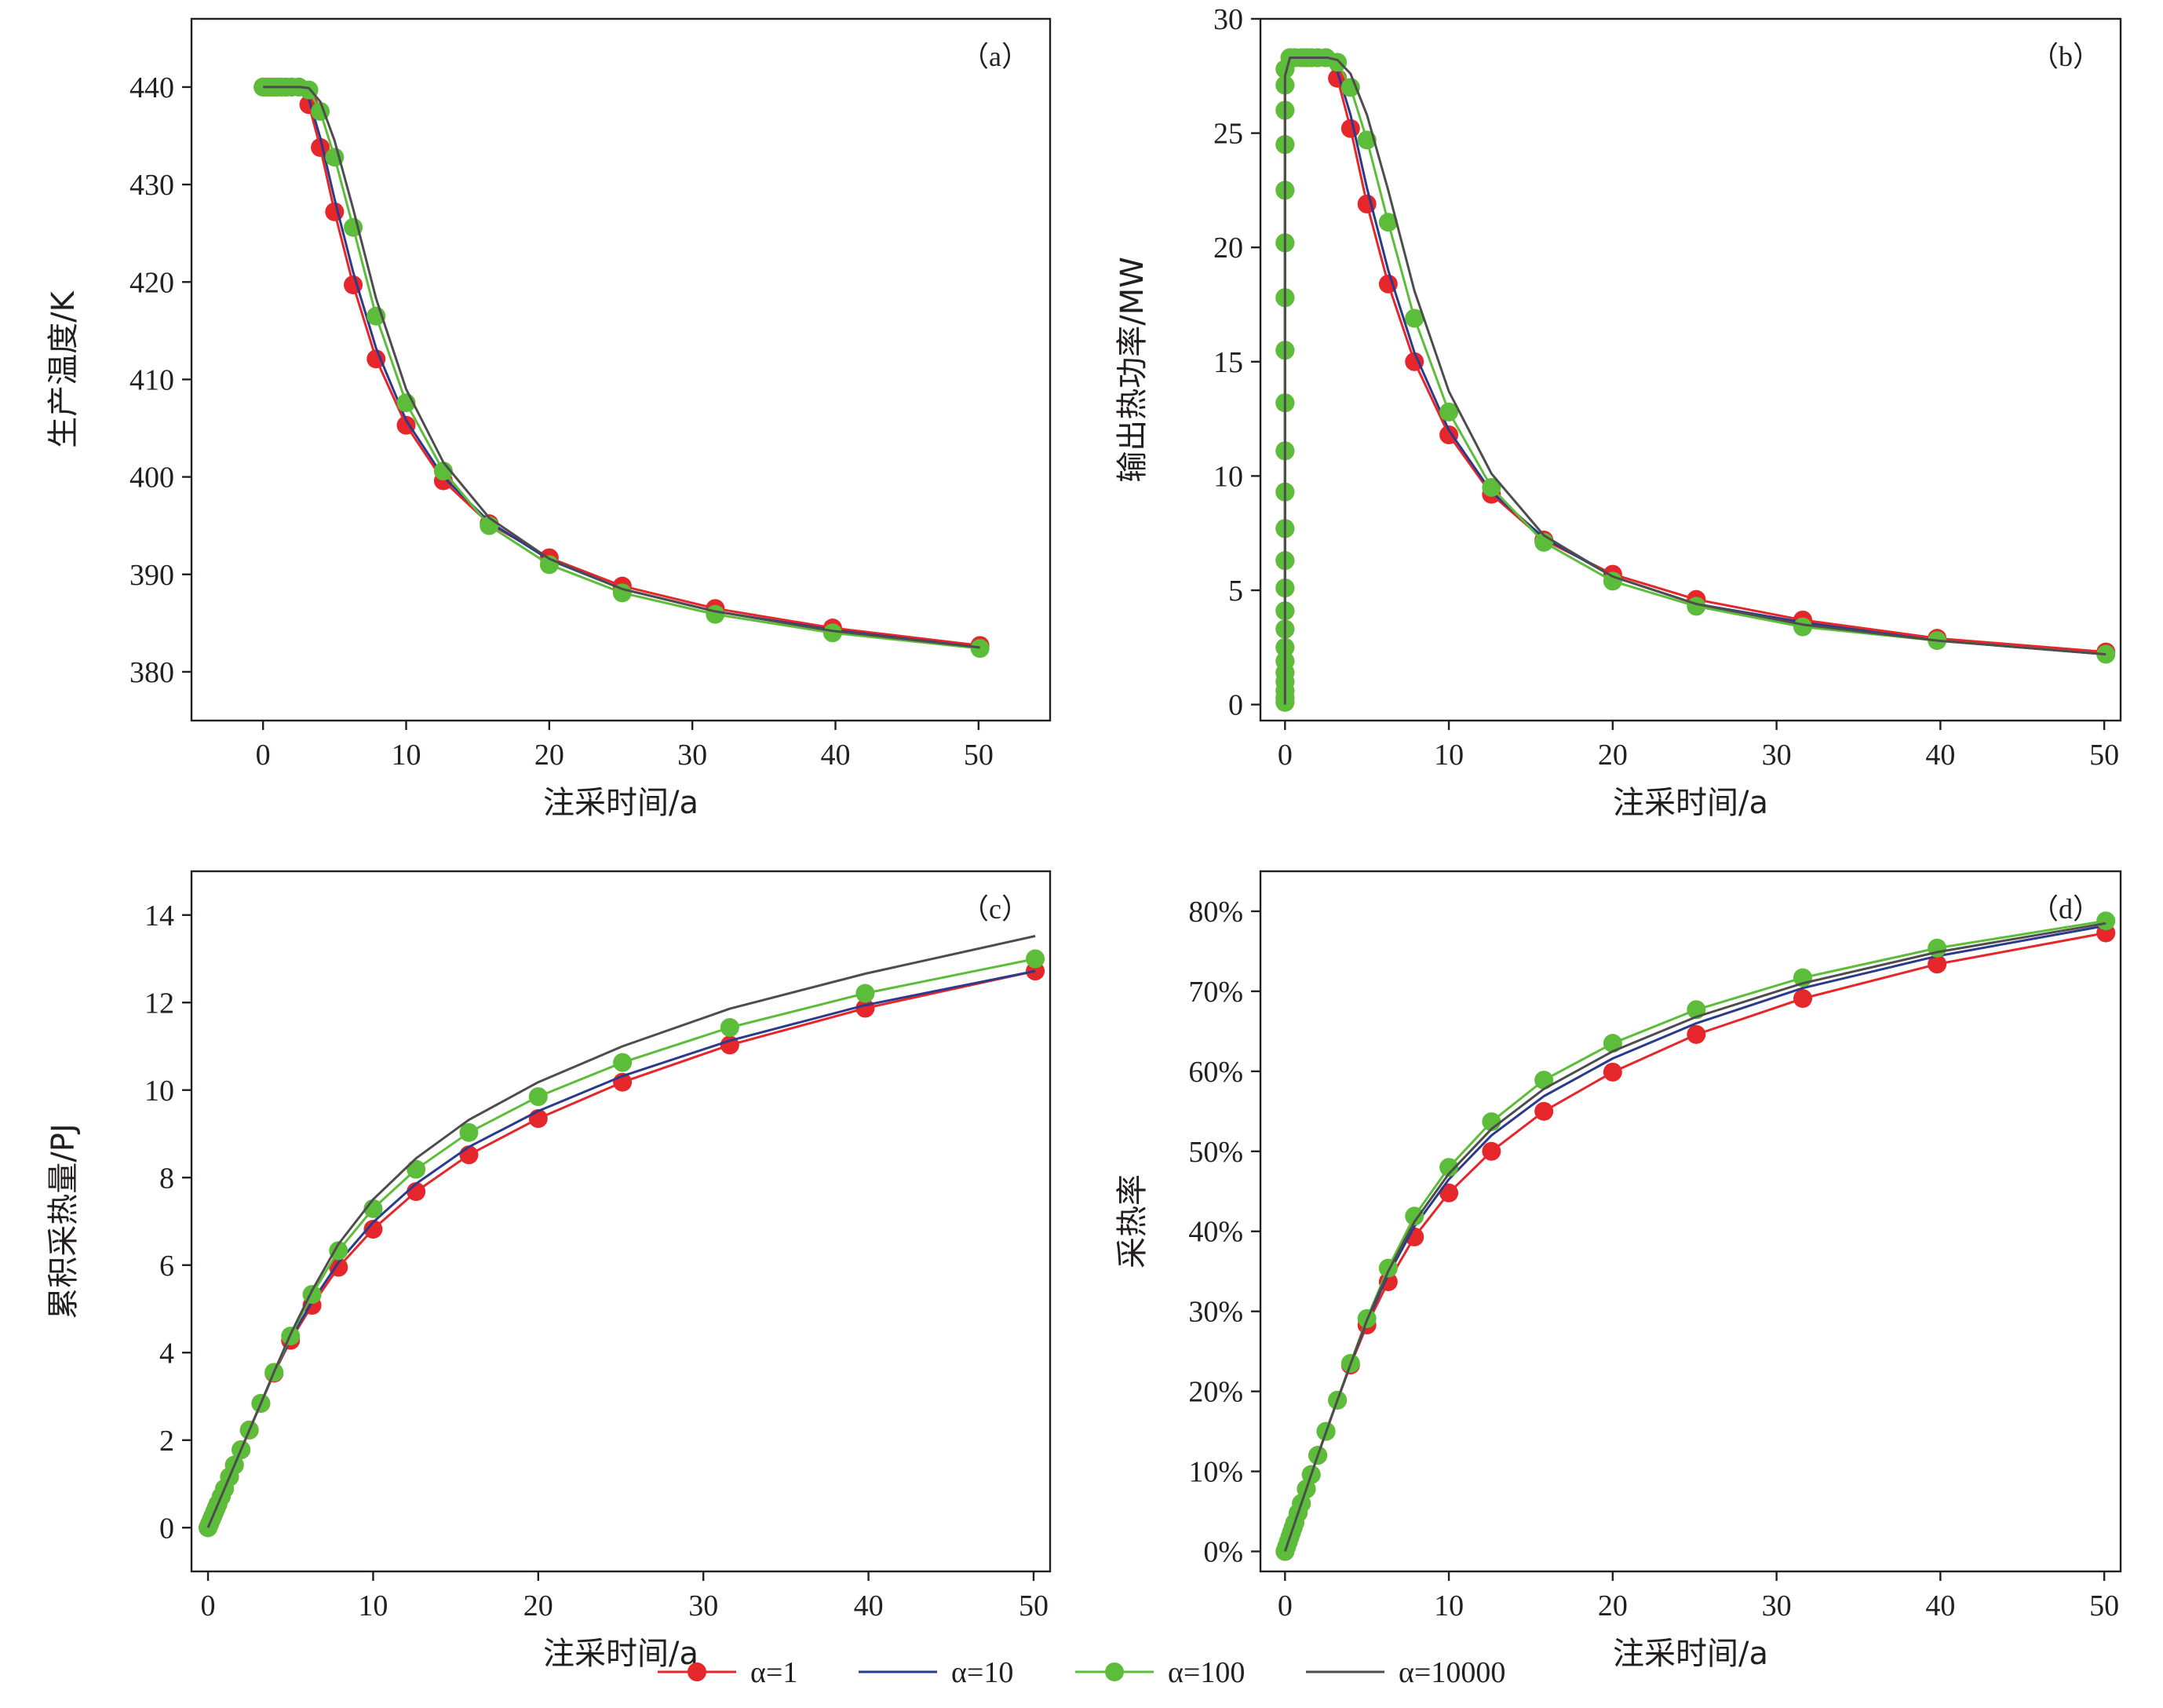  What do you see at coordinates (151, 185) in the screenshot?
I see `y-tick-label: 430` at bounding box center [151, 185].